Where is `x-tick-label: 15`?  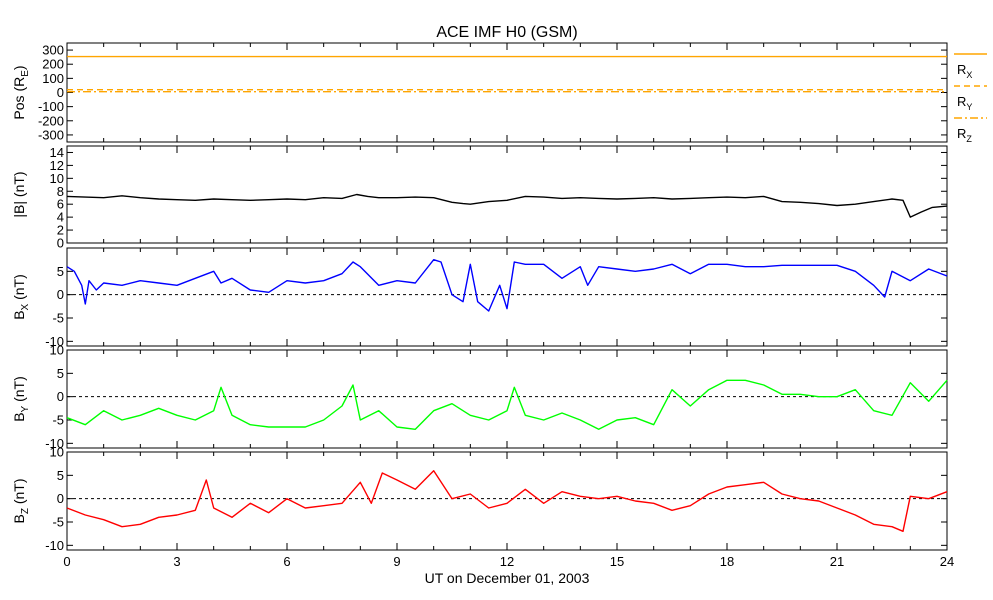 x-tick-label: 15 is located at coordinates (617, 561).